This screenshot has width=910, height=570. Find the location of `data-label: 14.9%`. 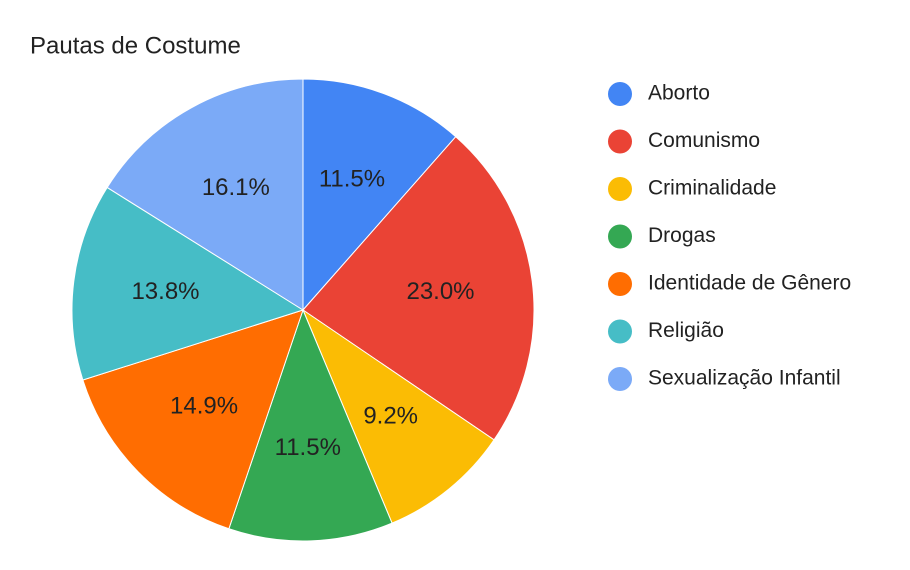

data-label: 14.9% is located at coordinates (204, 405).